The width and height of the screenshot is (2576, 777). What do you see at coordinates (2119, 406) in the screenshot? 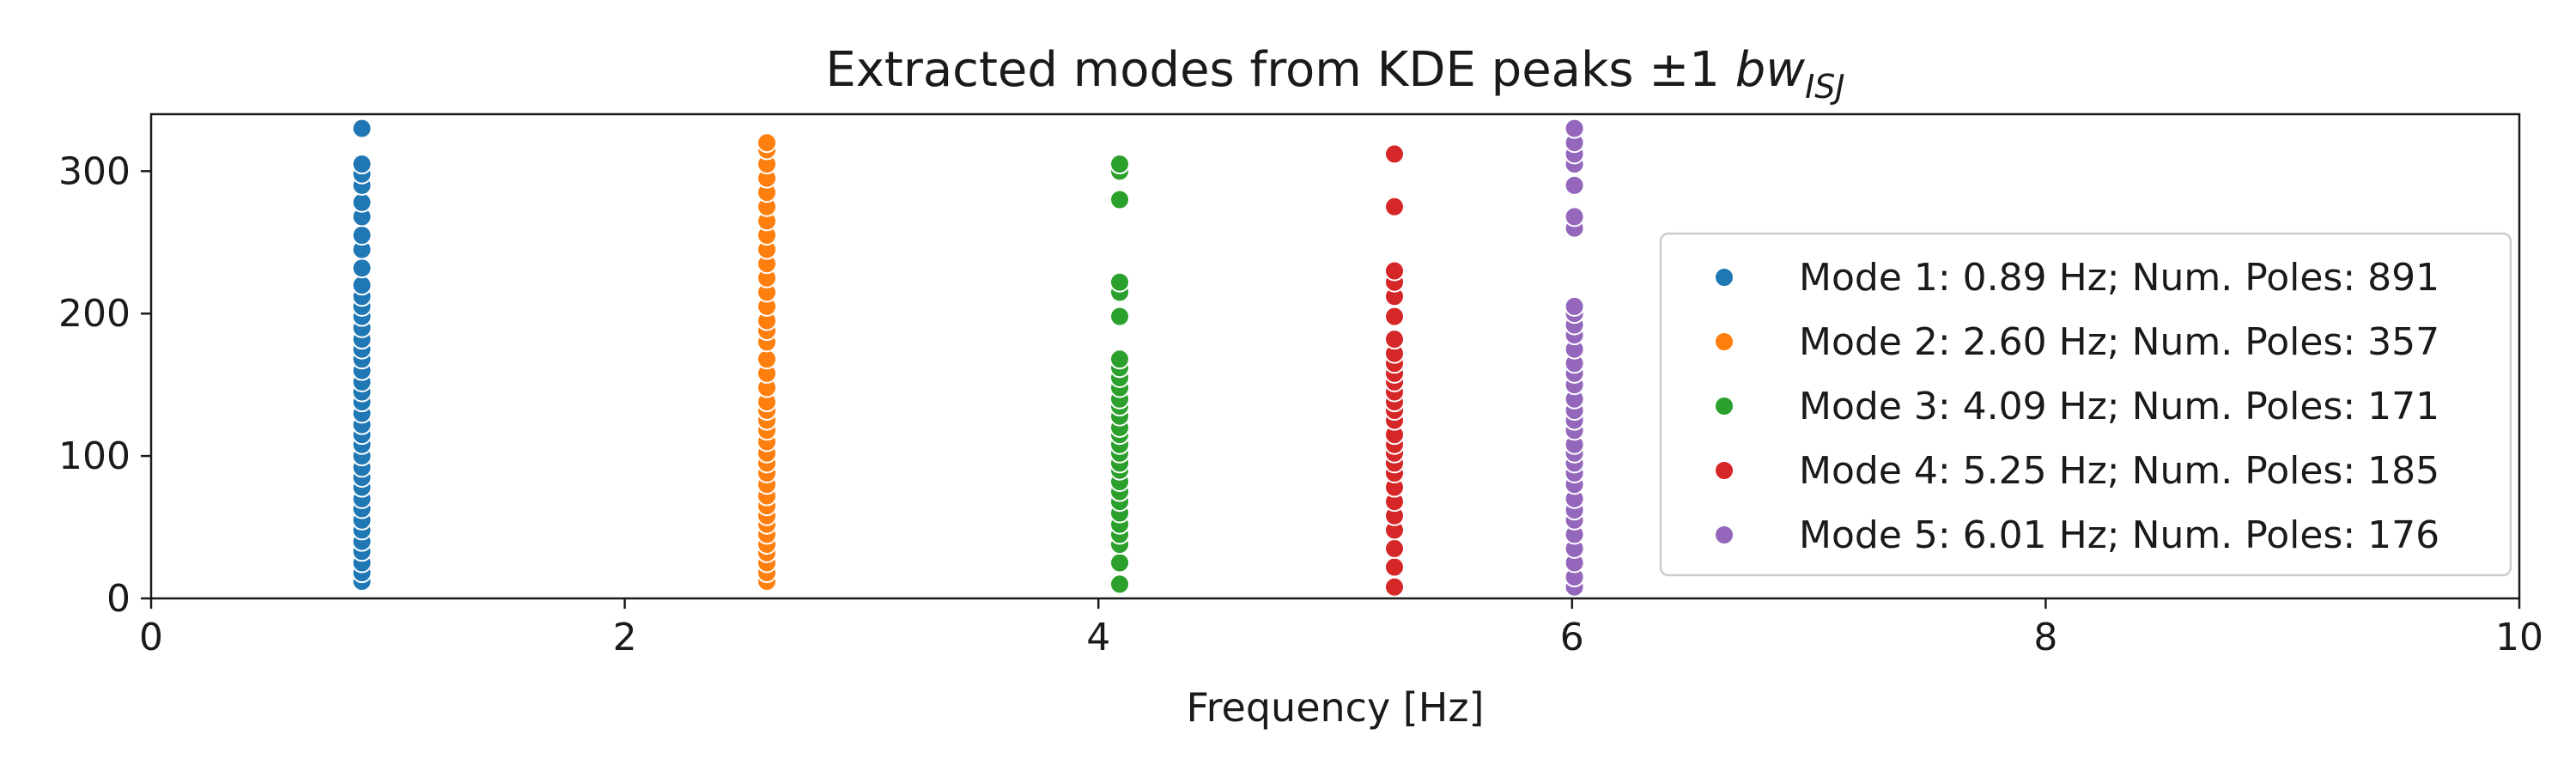
I see `legend-label-mode-3: Mode 3: 4.09 Hz; Num. Poles: 171` at bounding box center [2119, 406].